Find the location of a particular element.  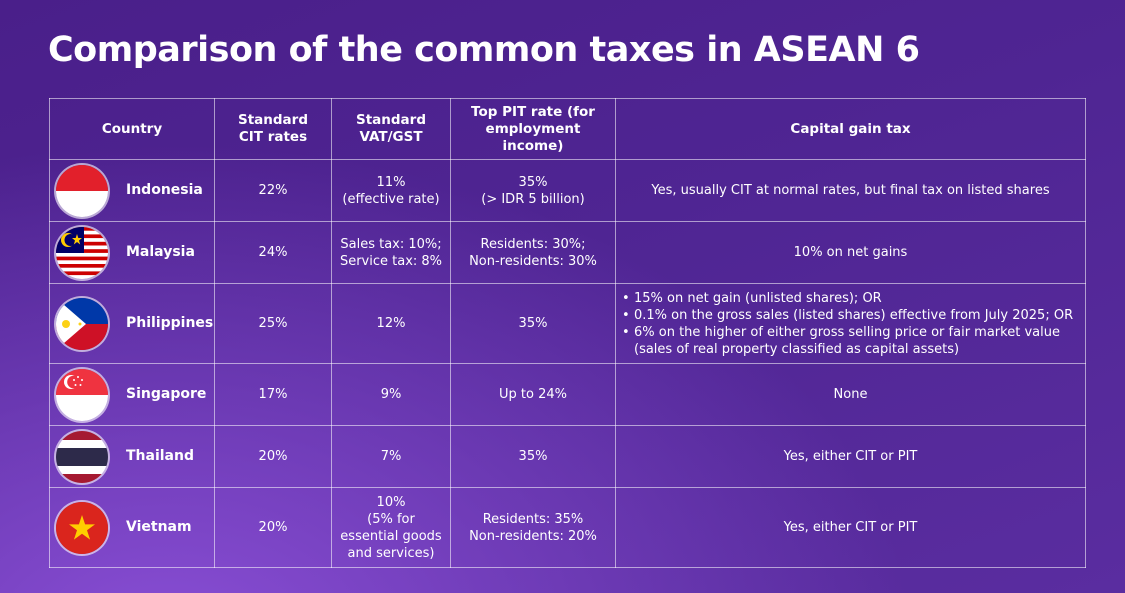

thailand-flag-icon is located at coordinates (82, 456).